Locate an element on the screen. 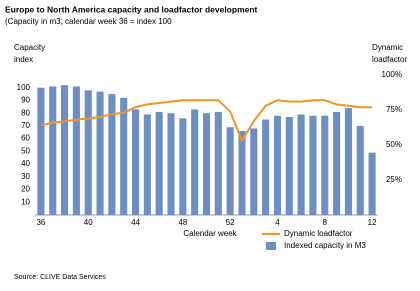 The image size is (420, 291). legend-label: Indexed capacity in M3 is located at coordinates (325, 245).